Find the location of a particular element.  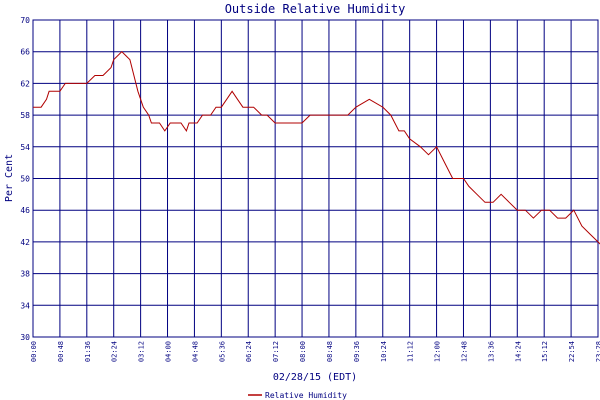

legend-label: Relative Humidity is located at coordinates (306, 395).